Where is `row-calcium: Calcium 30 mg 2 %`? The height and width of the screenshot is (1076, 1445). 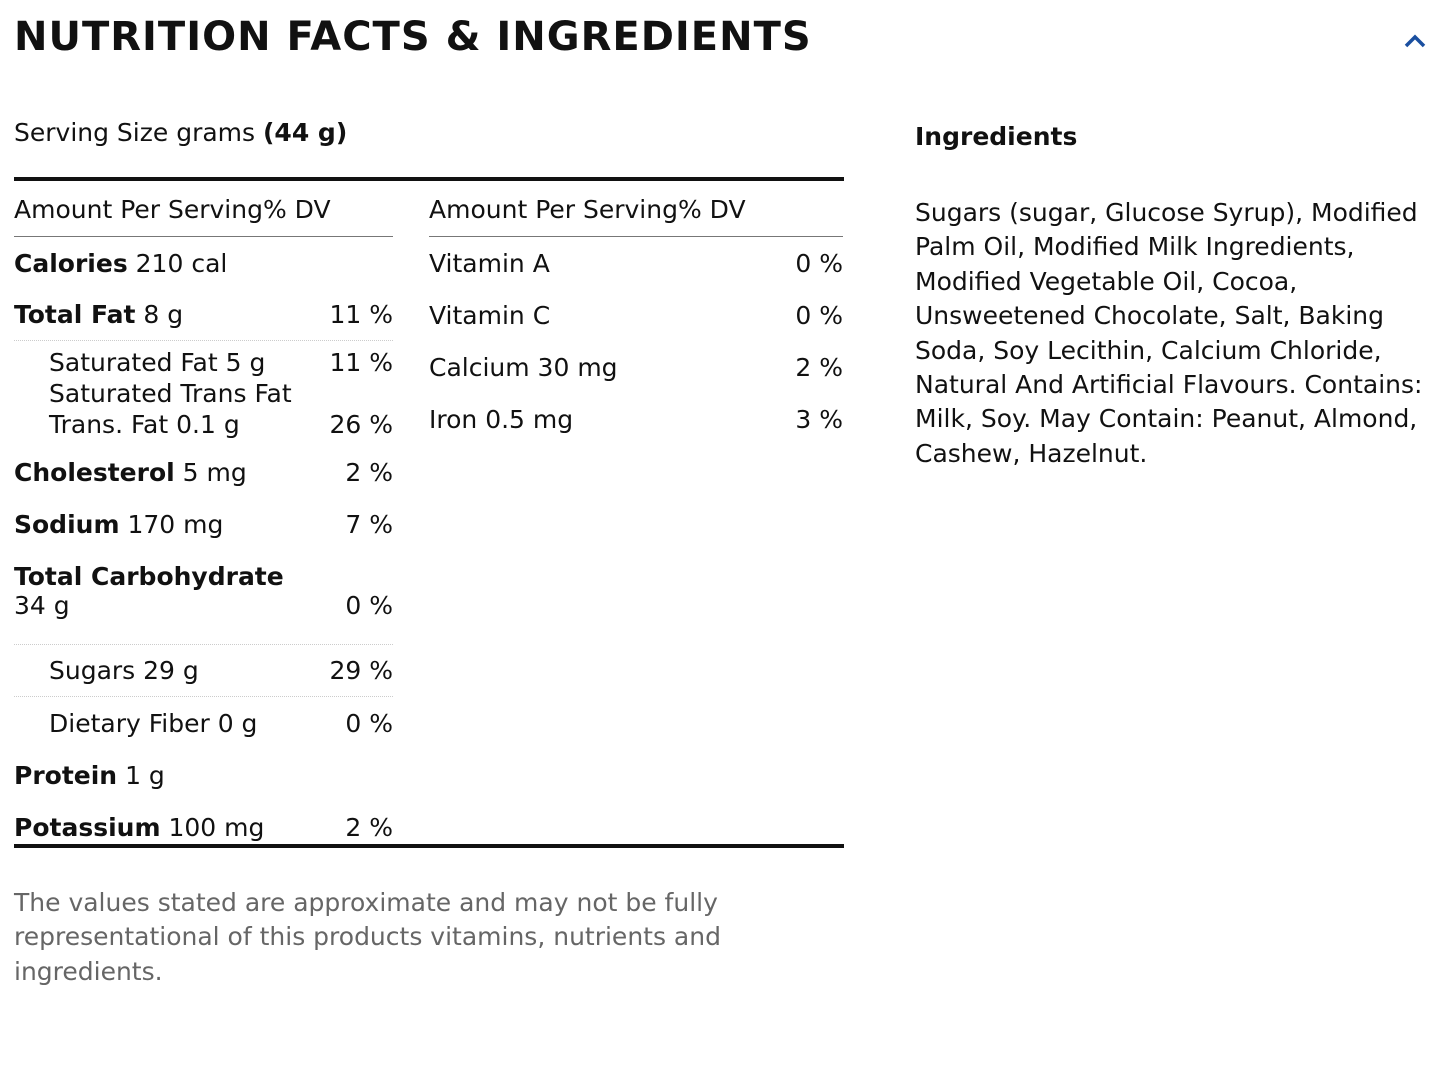 row-calcium: Calcium 30 mg 2 % is located at coordinates (636, 367).